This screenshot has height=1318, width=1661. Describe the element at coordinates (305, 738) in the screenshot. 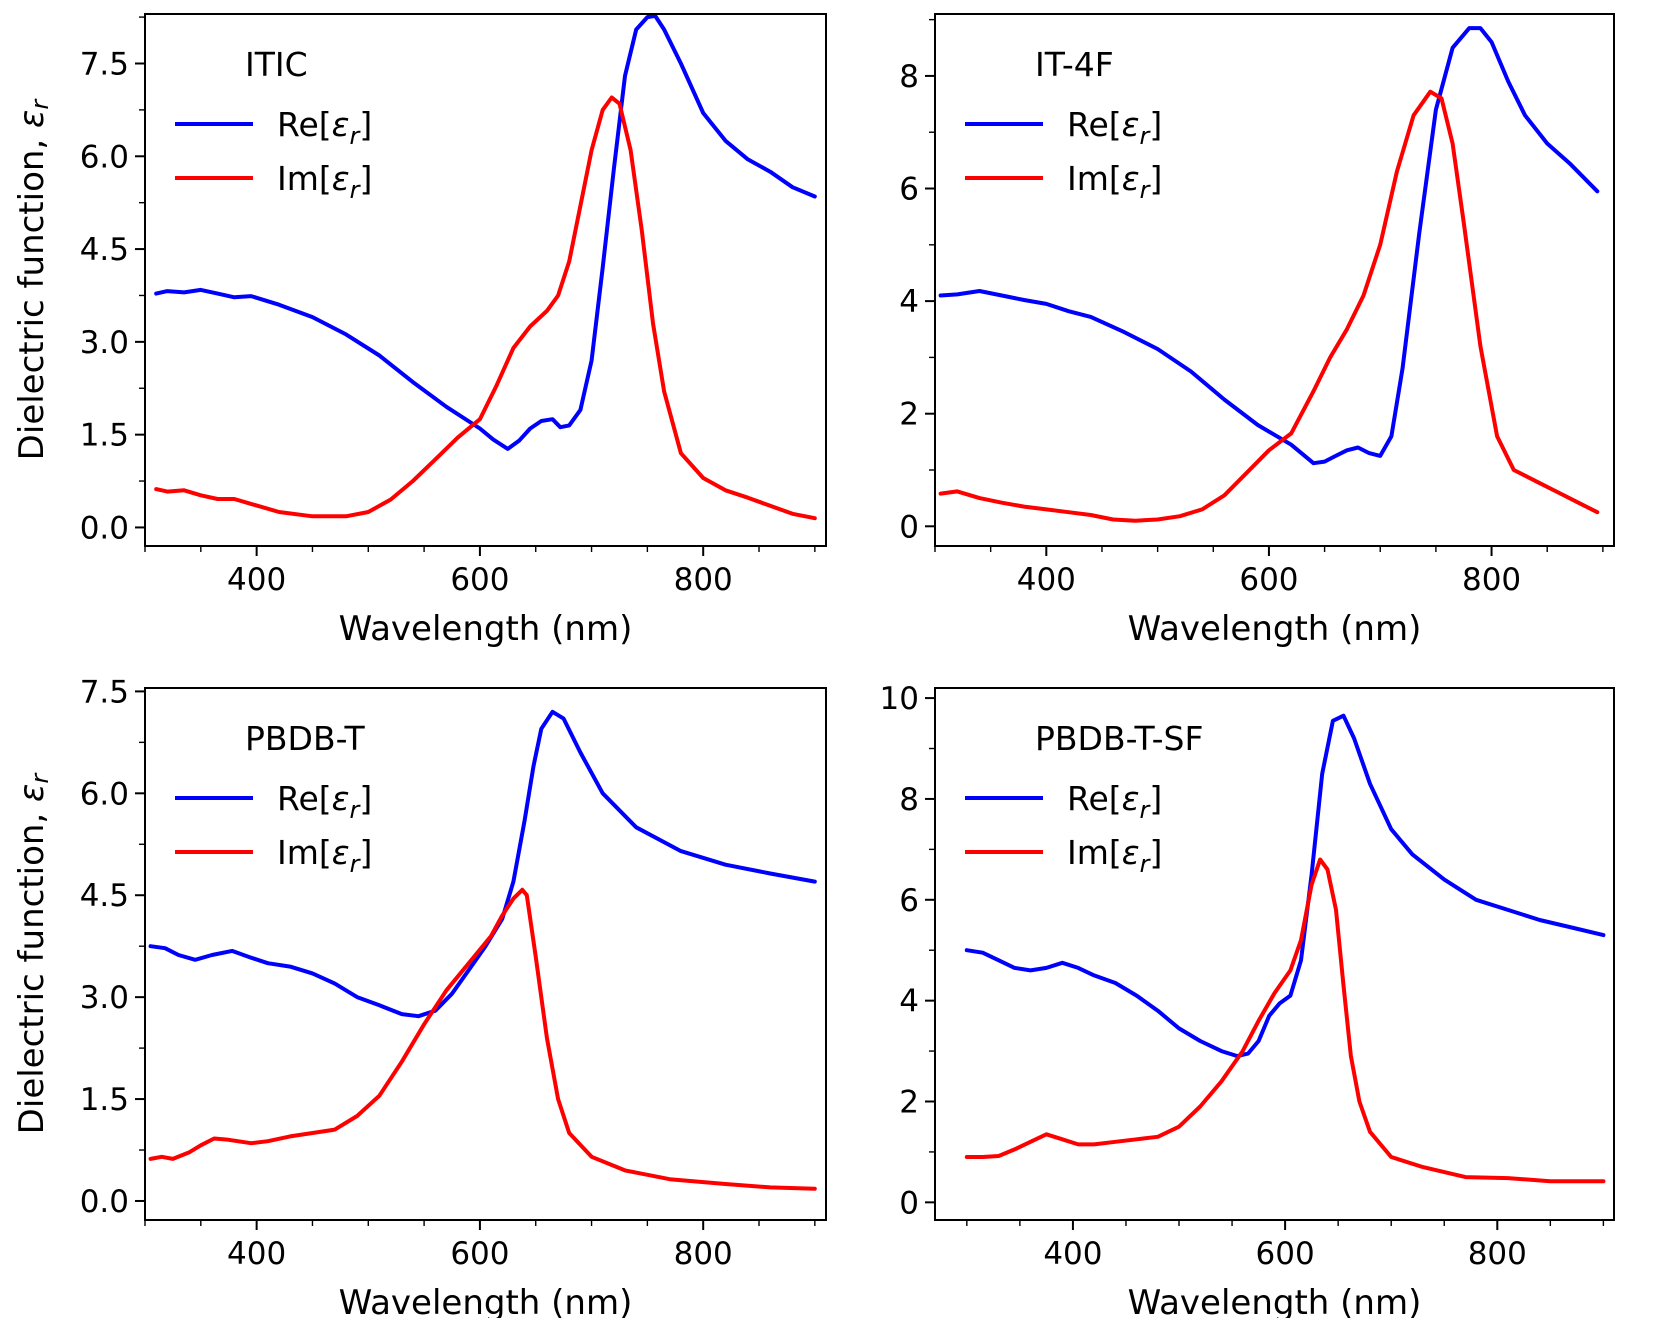

I see `panel-title: PBDB-T` at that location.